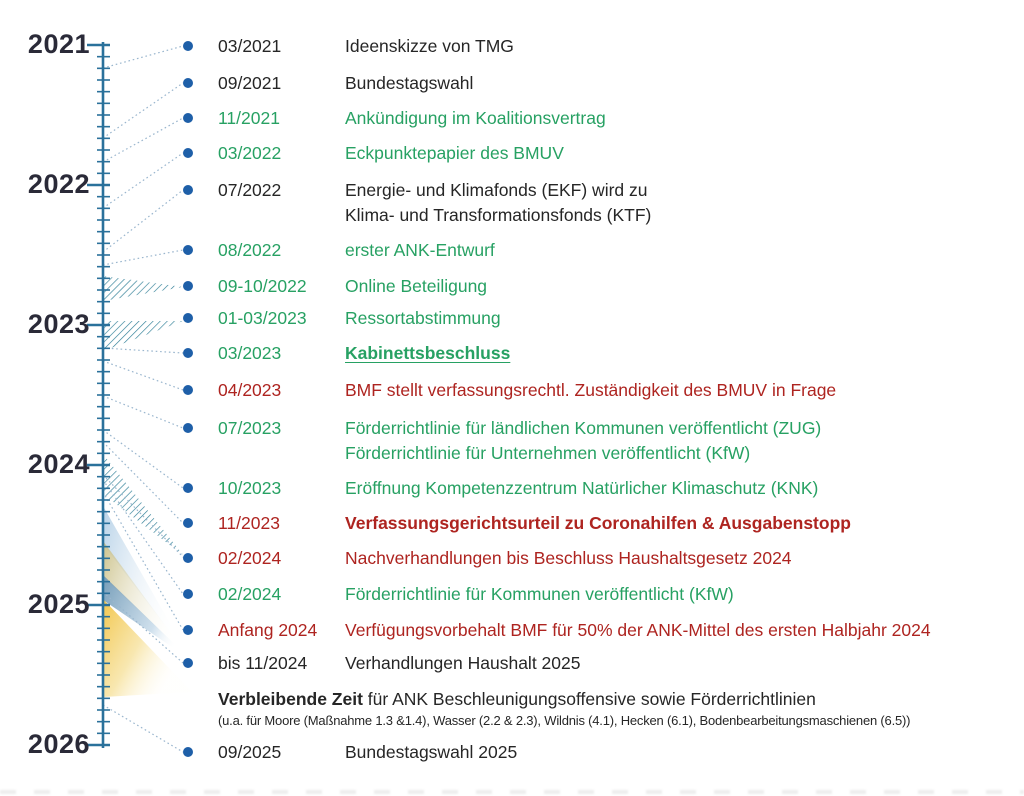  What do you see at coordinates (290, 699) in the screenshot?
I see `remaining-time-title-bold: Verbleibende Zeit` at bounding box center [290, 699].